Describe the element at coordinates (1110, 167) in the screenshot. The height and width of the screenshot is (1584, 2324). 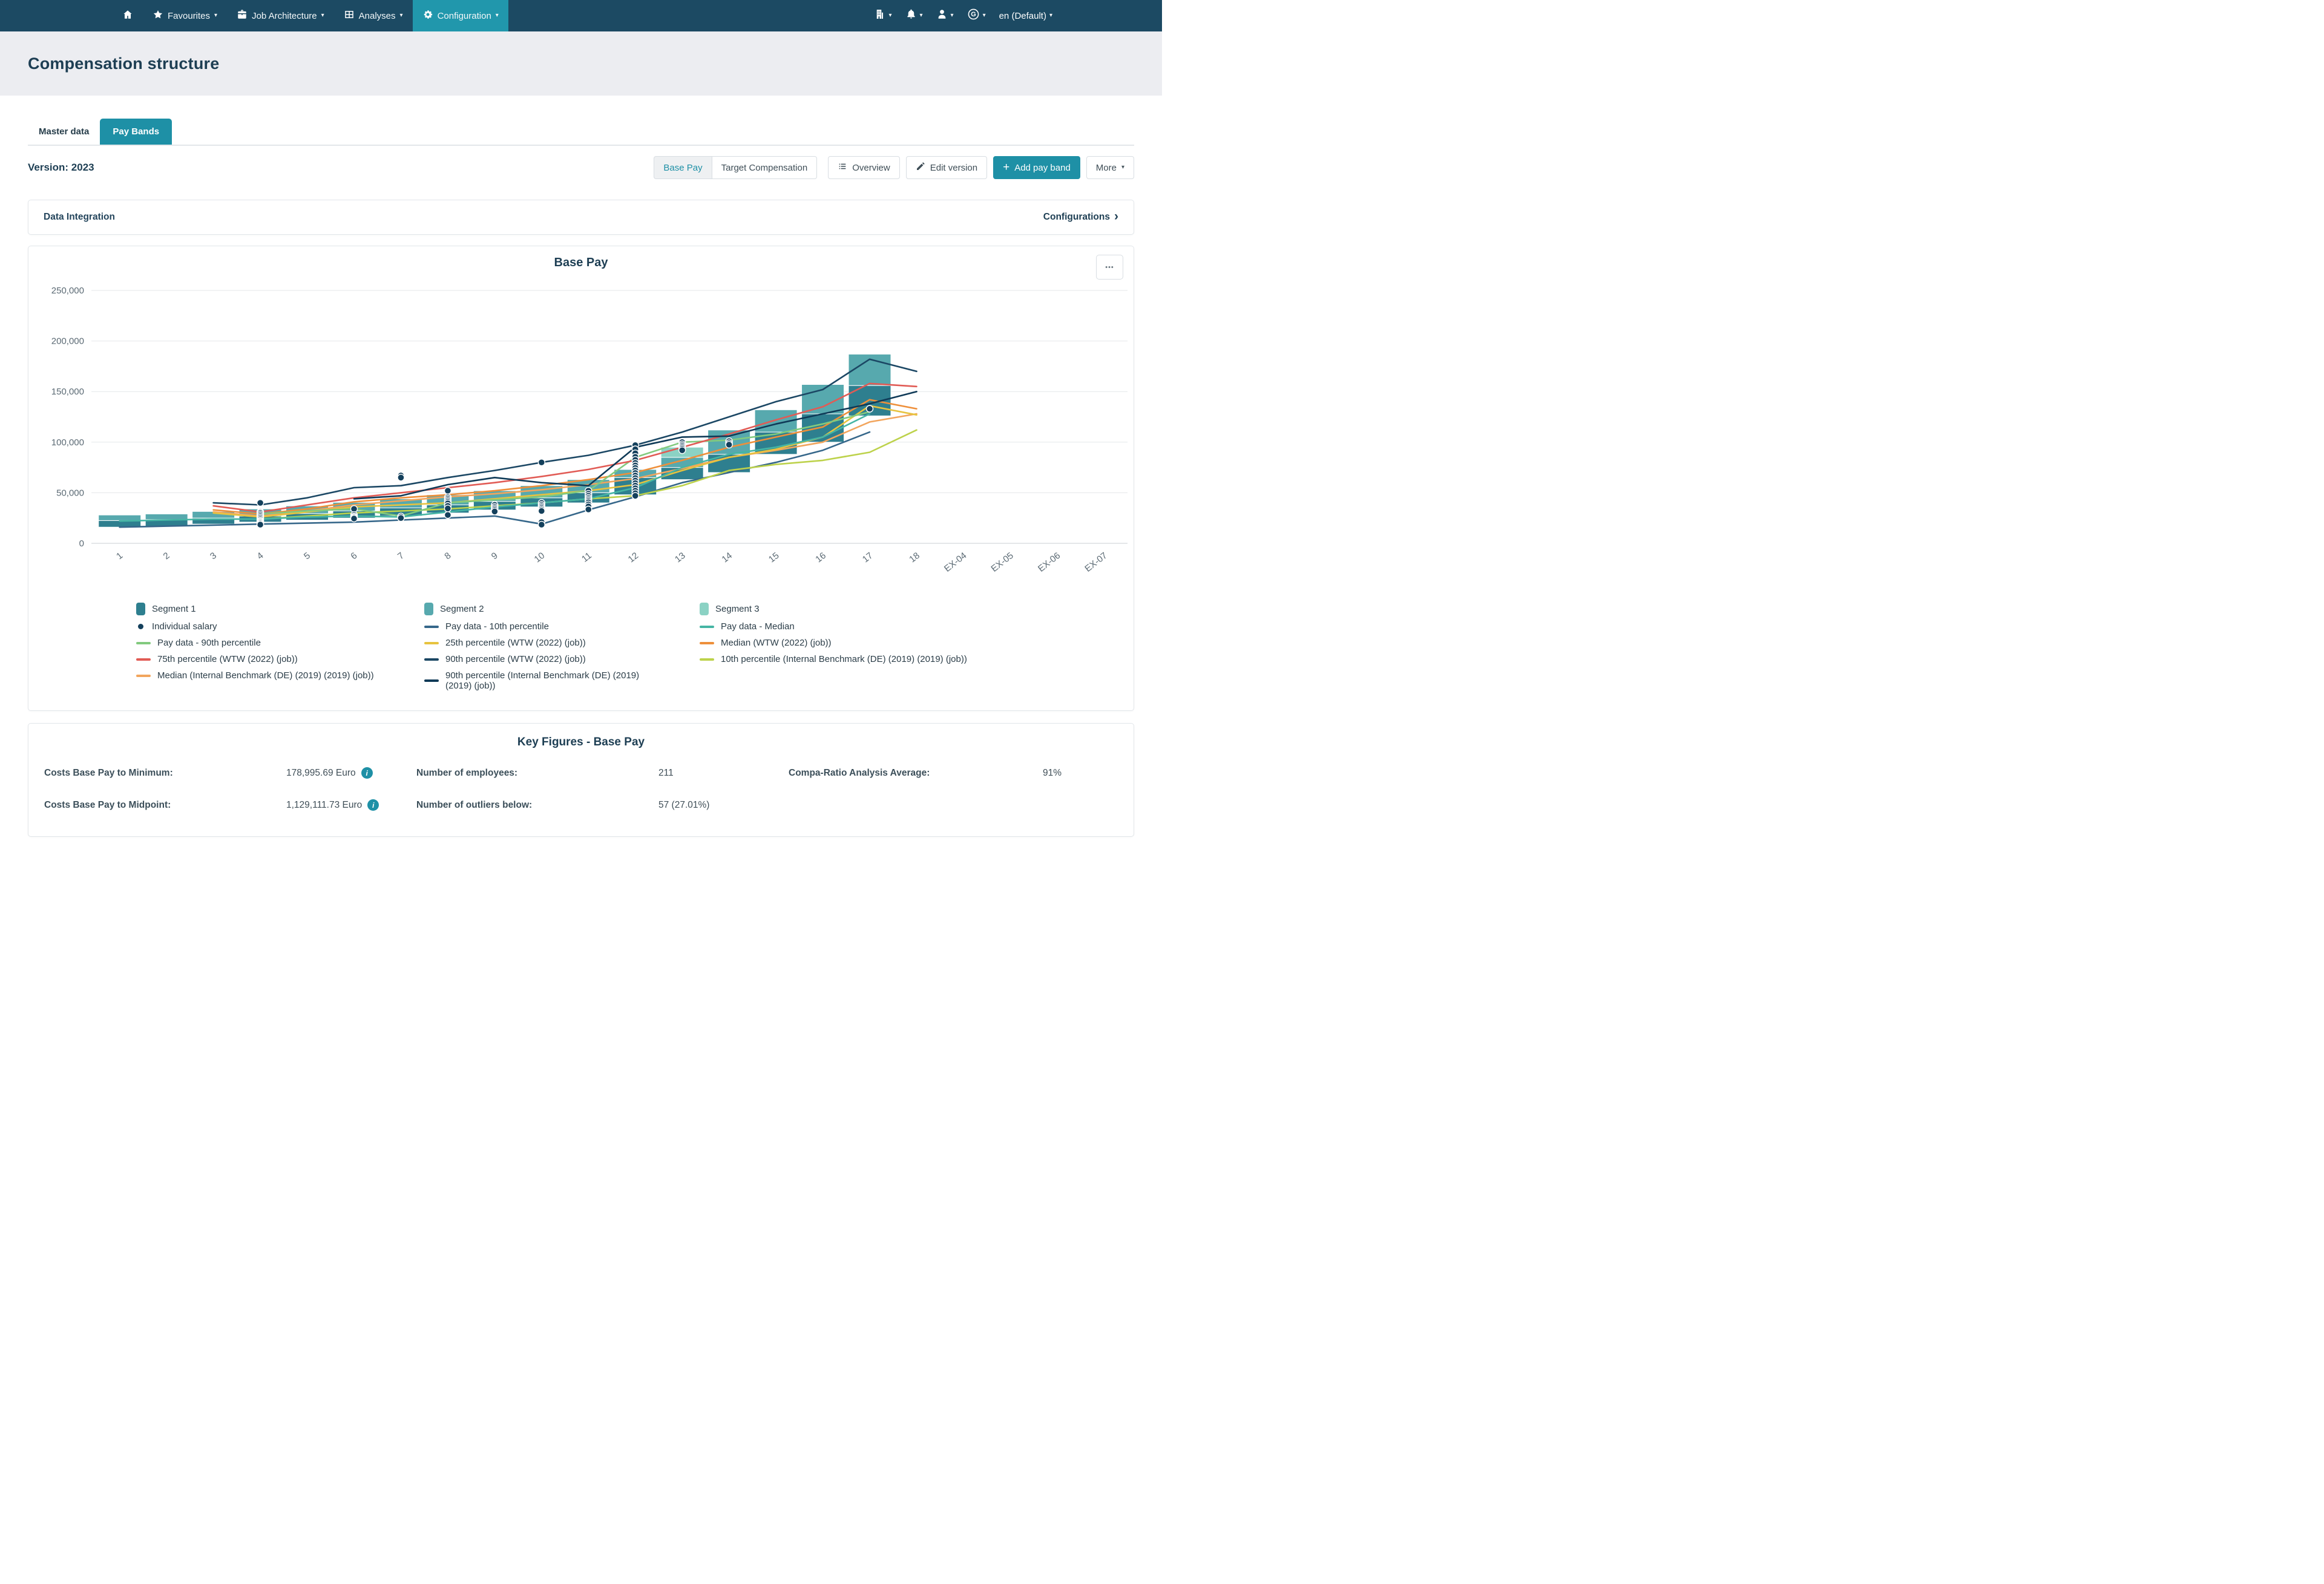
I see `more-button: More ▾` at that location.